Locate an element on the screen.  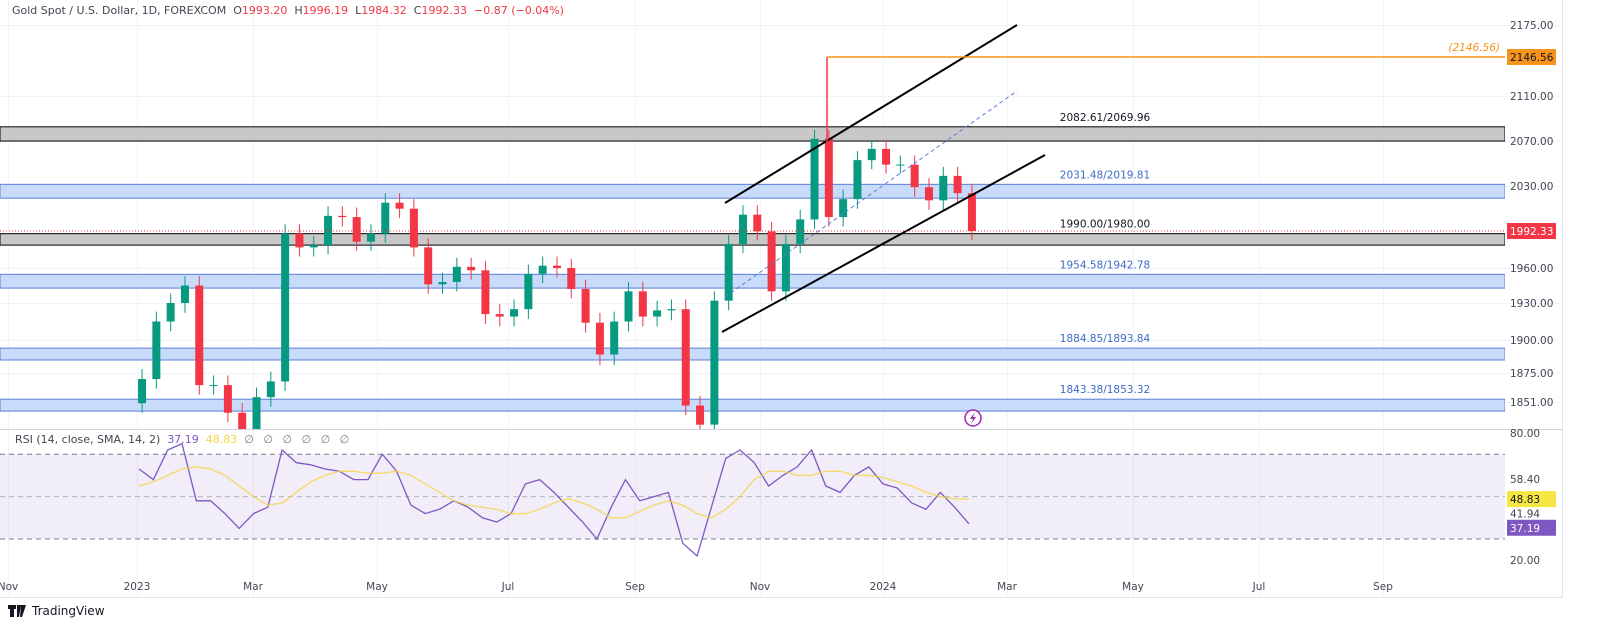
rsi-na-values: ∅ ∅ ∅ ∅ ∅ ∅ is located at coordinates (298, 439).